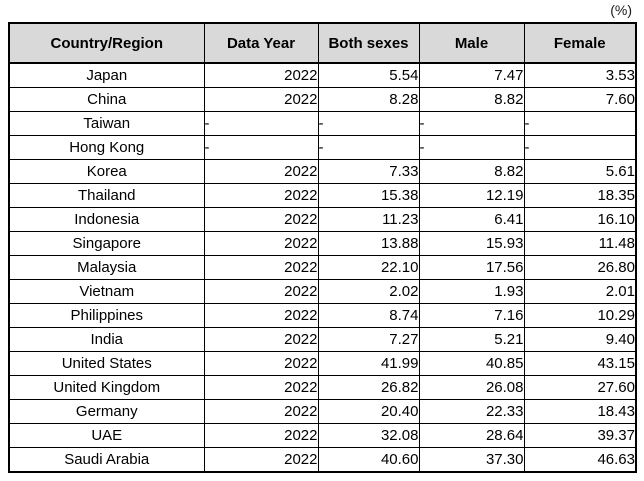 This screenshot has width=644, height=481. Describe the element at coordinates (580, 411) in the screenshot. I see `cell-value: 18.43` at that location.